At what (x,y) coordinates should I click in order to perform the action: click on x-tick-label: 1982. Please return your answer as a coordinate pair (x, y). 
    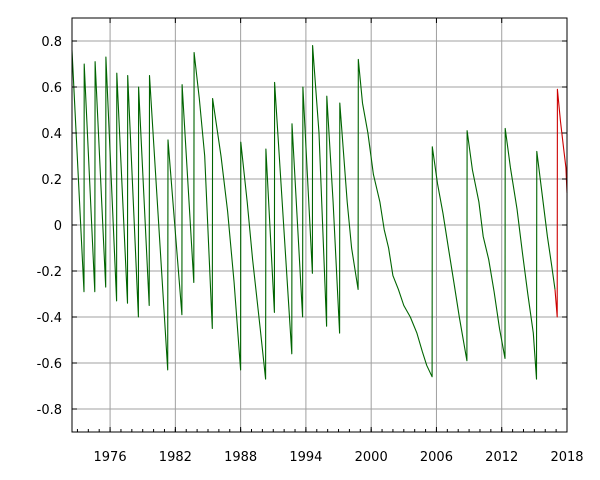
    Looking at the image, I should click on (175, 457).